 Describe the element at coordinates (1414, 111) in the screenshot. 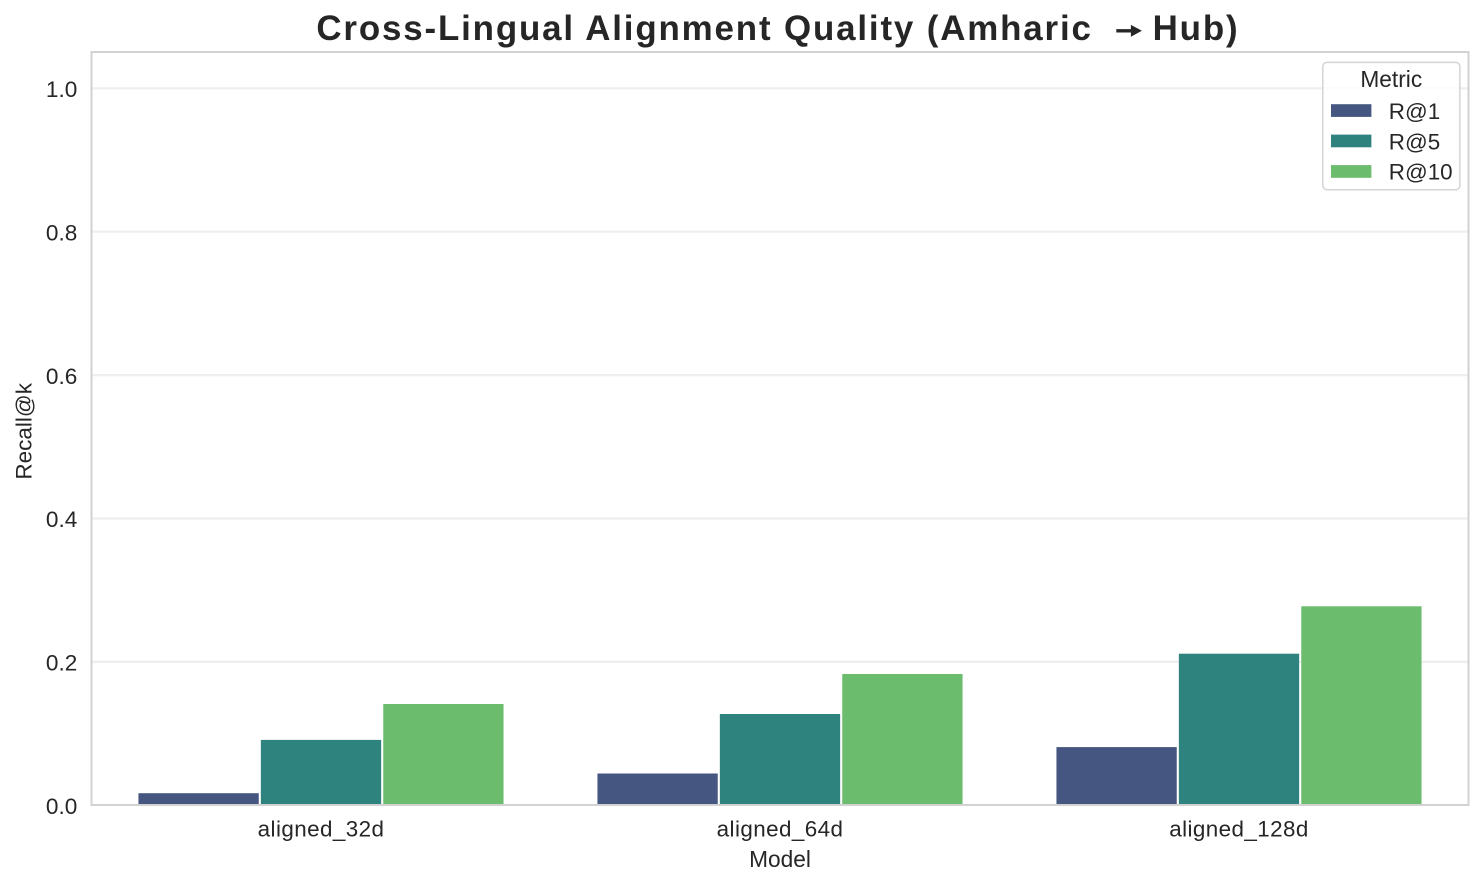

I see `svg-text: R@1` at that location.